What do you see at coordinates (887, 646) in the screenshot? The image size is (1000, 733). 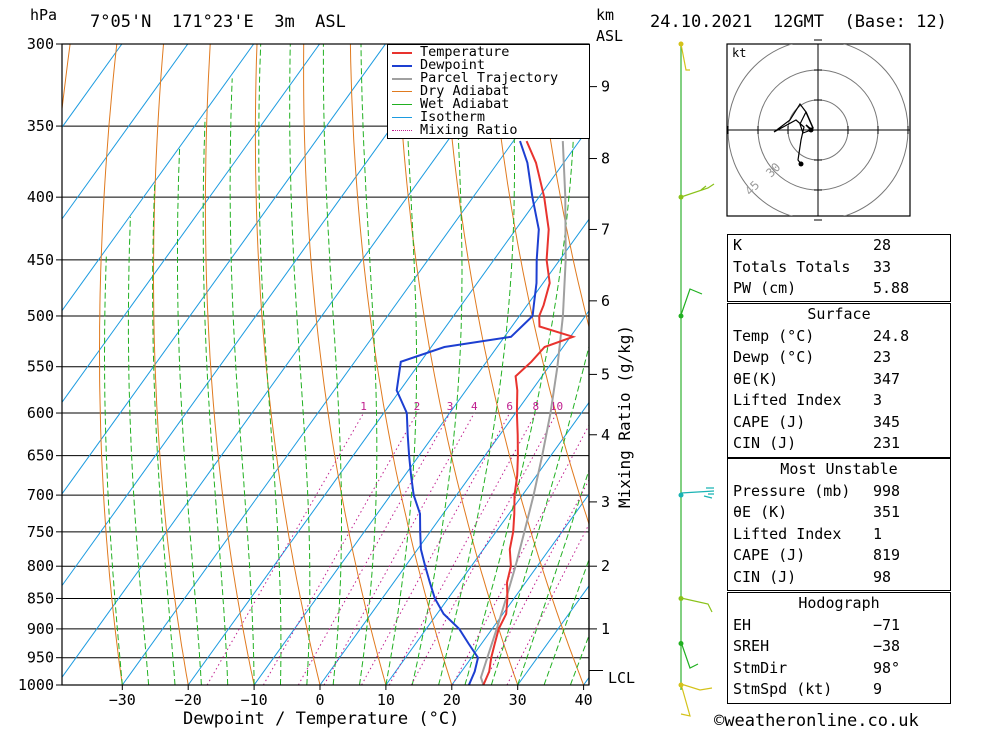 I see `index-value: −38` at bounding box center [887, 646].